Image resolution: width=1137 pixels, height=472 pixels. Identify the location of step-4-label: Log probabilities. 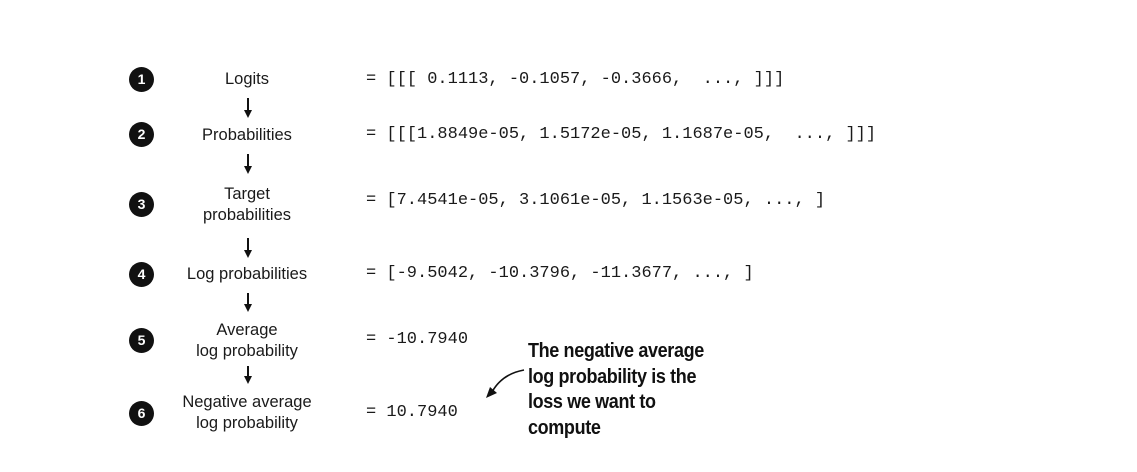
(247, 274).